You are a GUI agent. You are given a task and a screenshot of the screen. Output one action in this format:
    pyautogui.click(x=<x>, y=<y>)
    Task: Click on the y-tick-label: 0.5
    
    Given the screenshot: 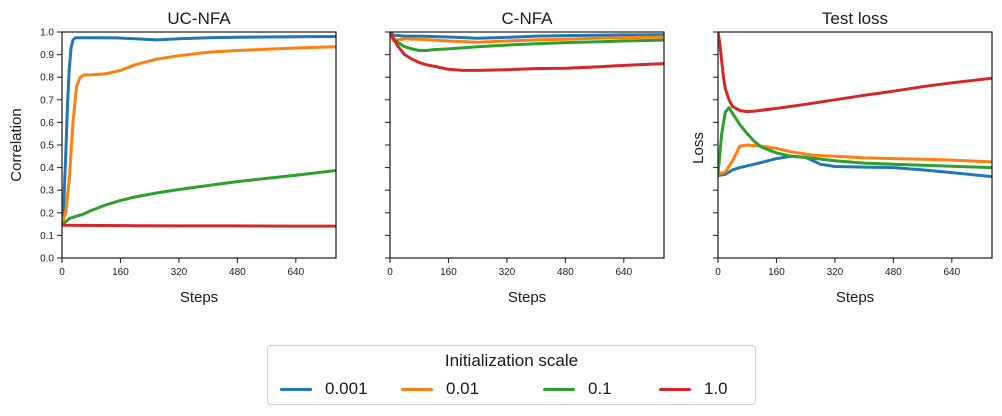 What is the action you would take?
    pyautogui.click(x=47, y=146)
    